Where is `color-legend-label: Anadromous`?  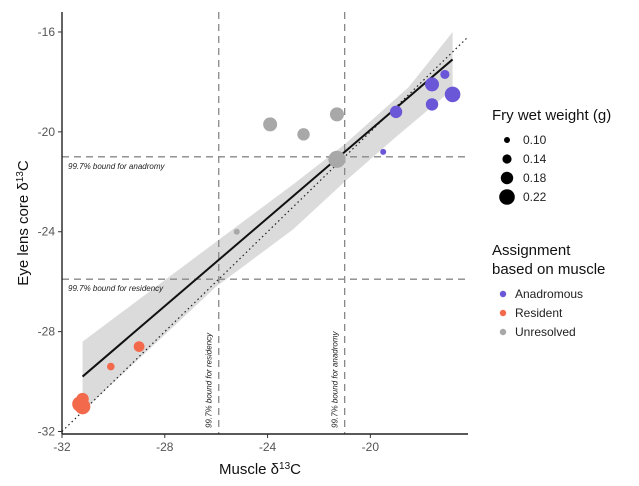
color-legend-label: Anadromous is located at coordinates (549, 294).